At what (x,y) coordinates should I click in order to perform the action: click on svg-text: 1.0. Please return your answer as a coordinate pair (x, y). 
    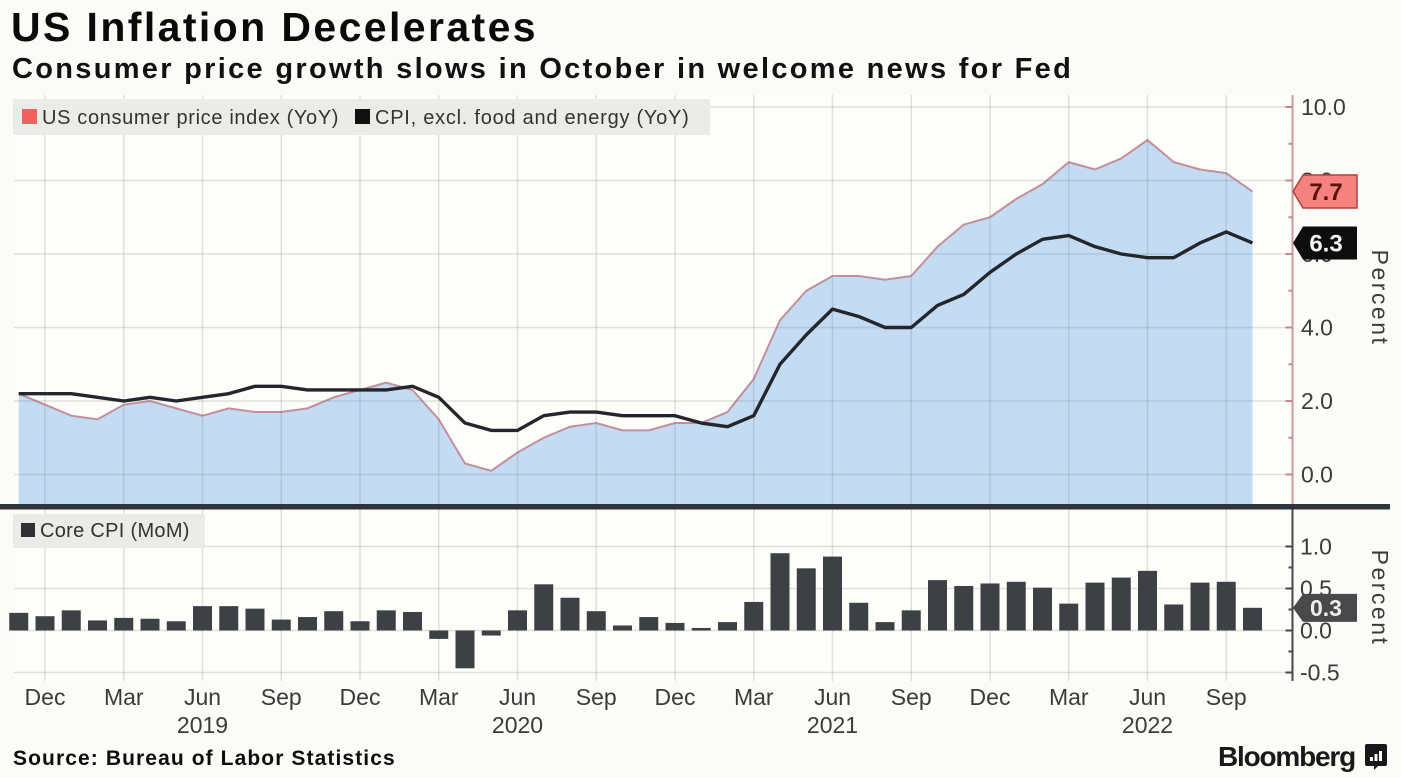
    Looking at the image, I should click on (1316, 547).